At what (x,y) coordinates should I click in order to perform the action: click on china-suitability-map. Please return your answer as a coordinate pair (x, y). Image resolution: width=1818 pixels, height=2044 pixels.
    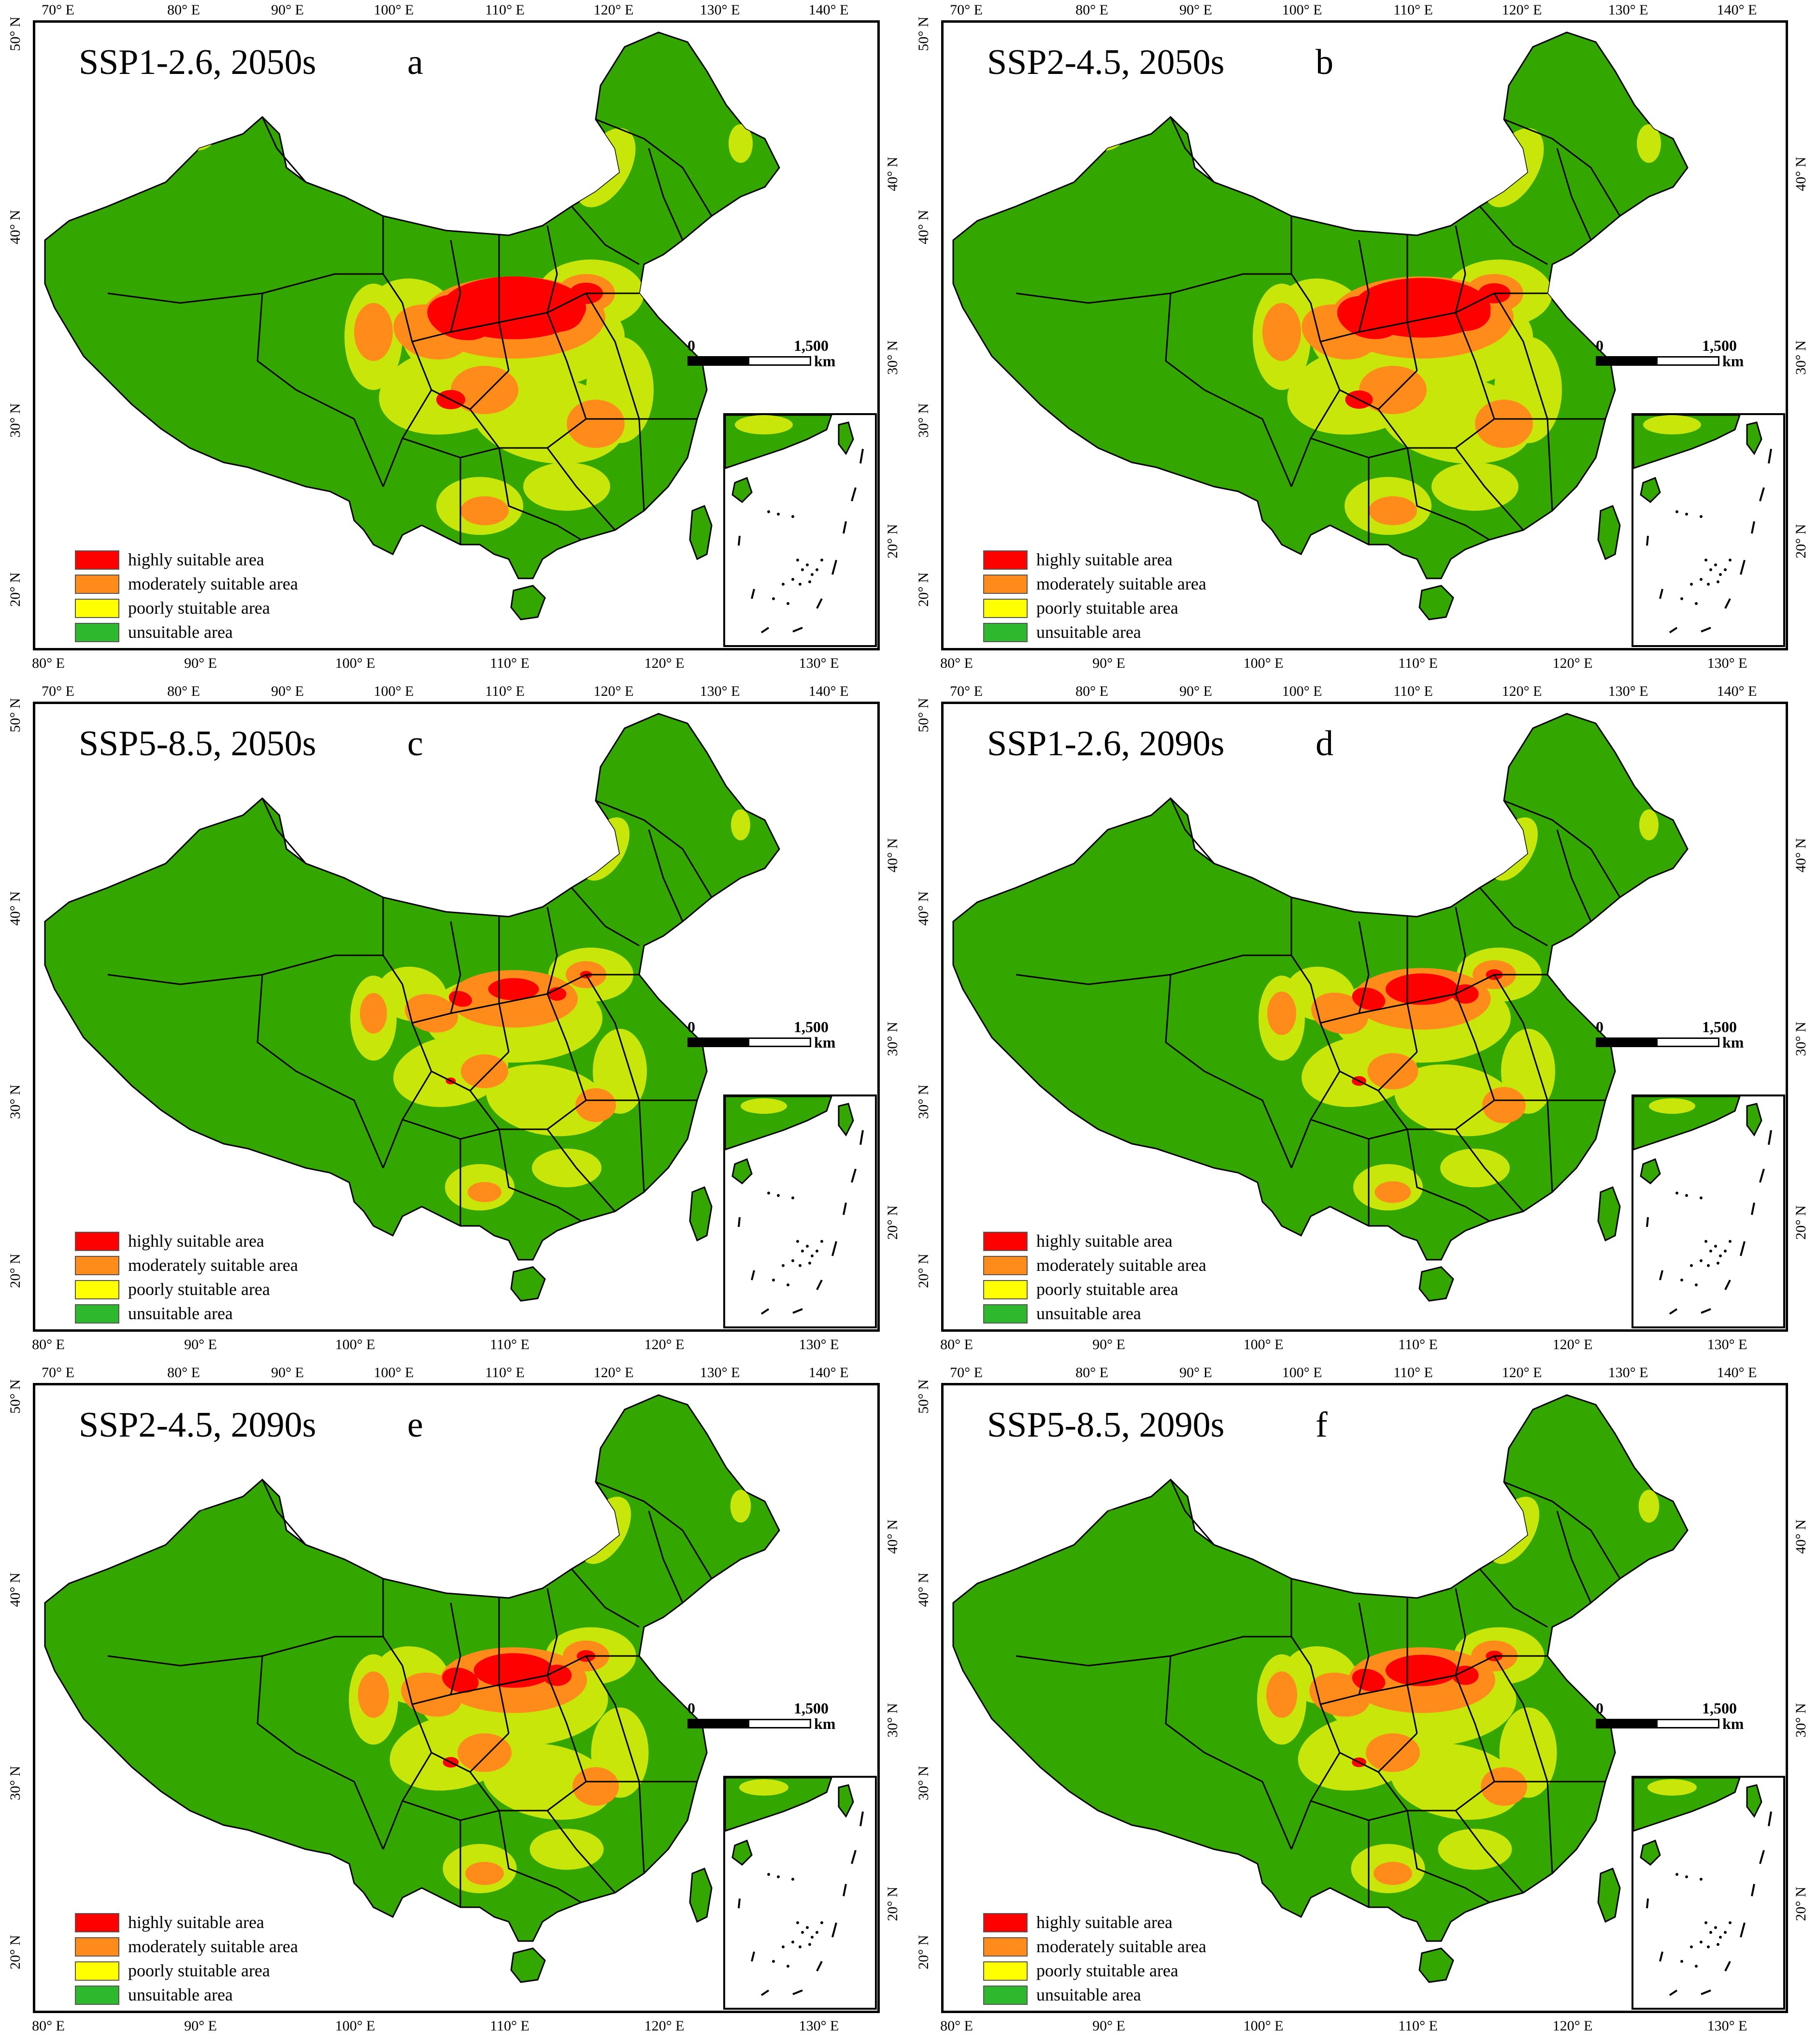
    Looking at the image, I should click on (1320, 1688).